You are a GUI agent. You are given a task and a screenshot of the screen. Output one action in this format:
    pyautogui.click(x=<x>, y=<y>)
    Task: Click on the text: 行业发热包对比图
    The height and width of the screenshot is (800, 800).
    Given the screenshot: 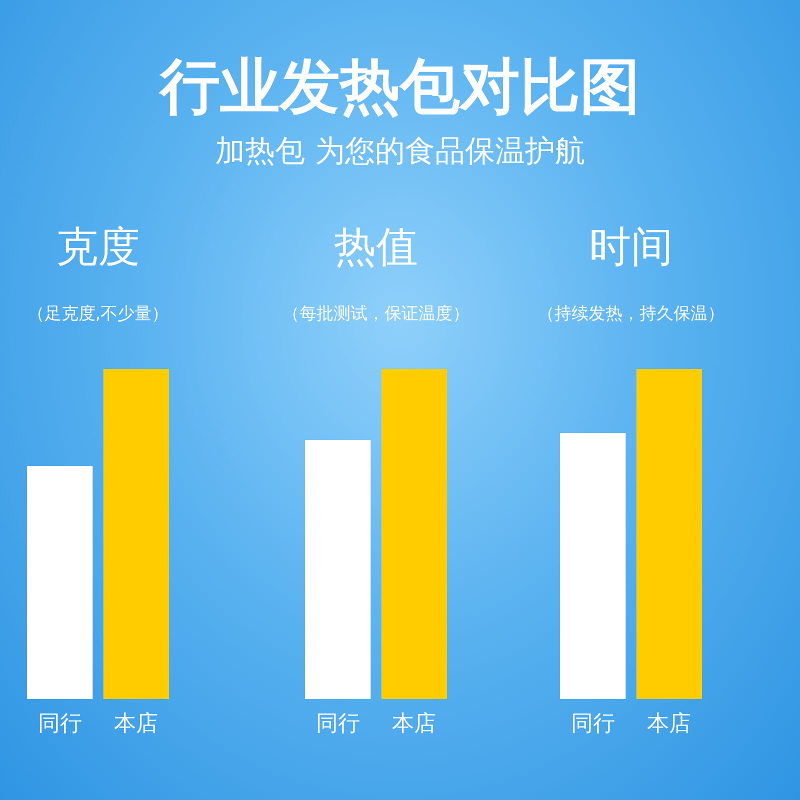 What is the action you would take?
    pyautogui.click(x=399, y=86)
    